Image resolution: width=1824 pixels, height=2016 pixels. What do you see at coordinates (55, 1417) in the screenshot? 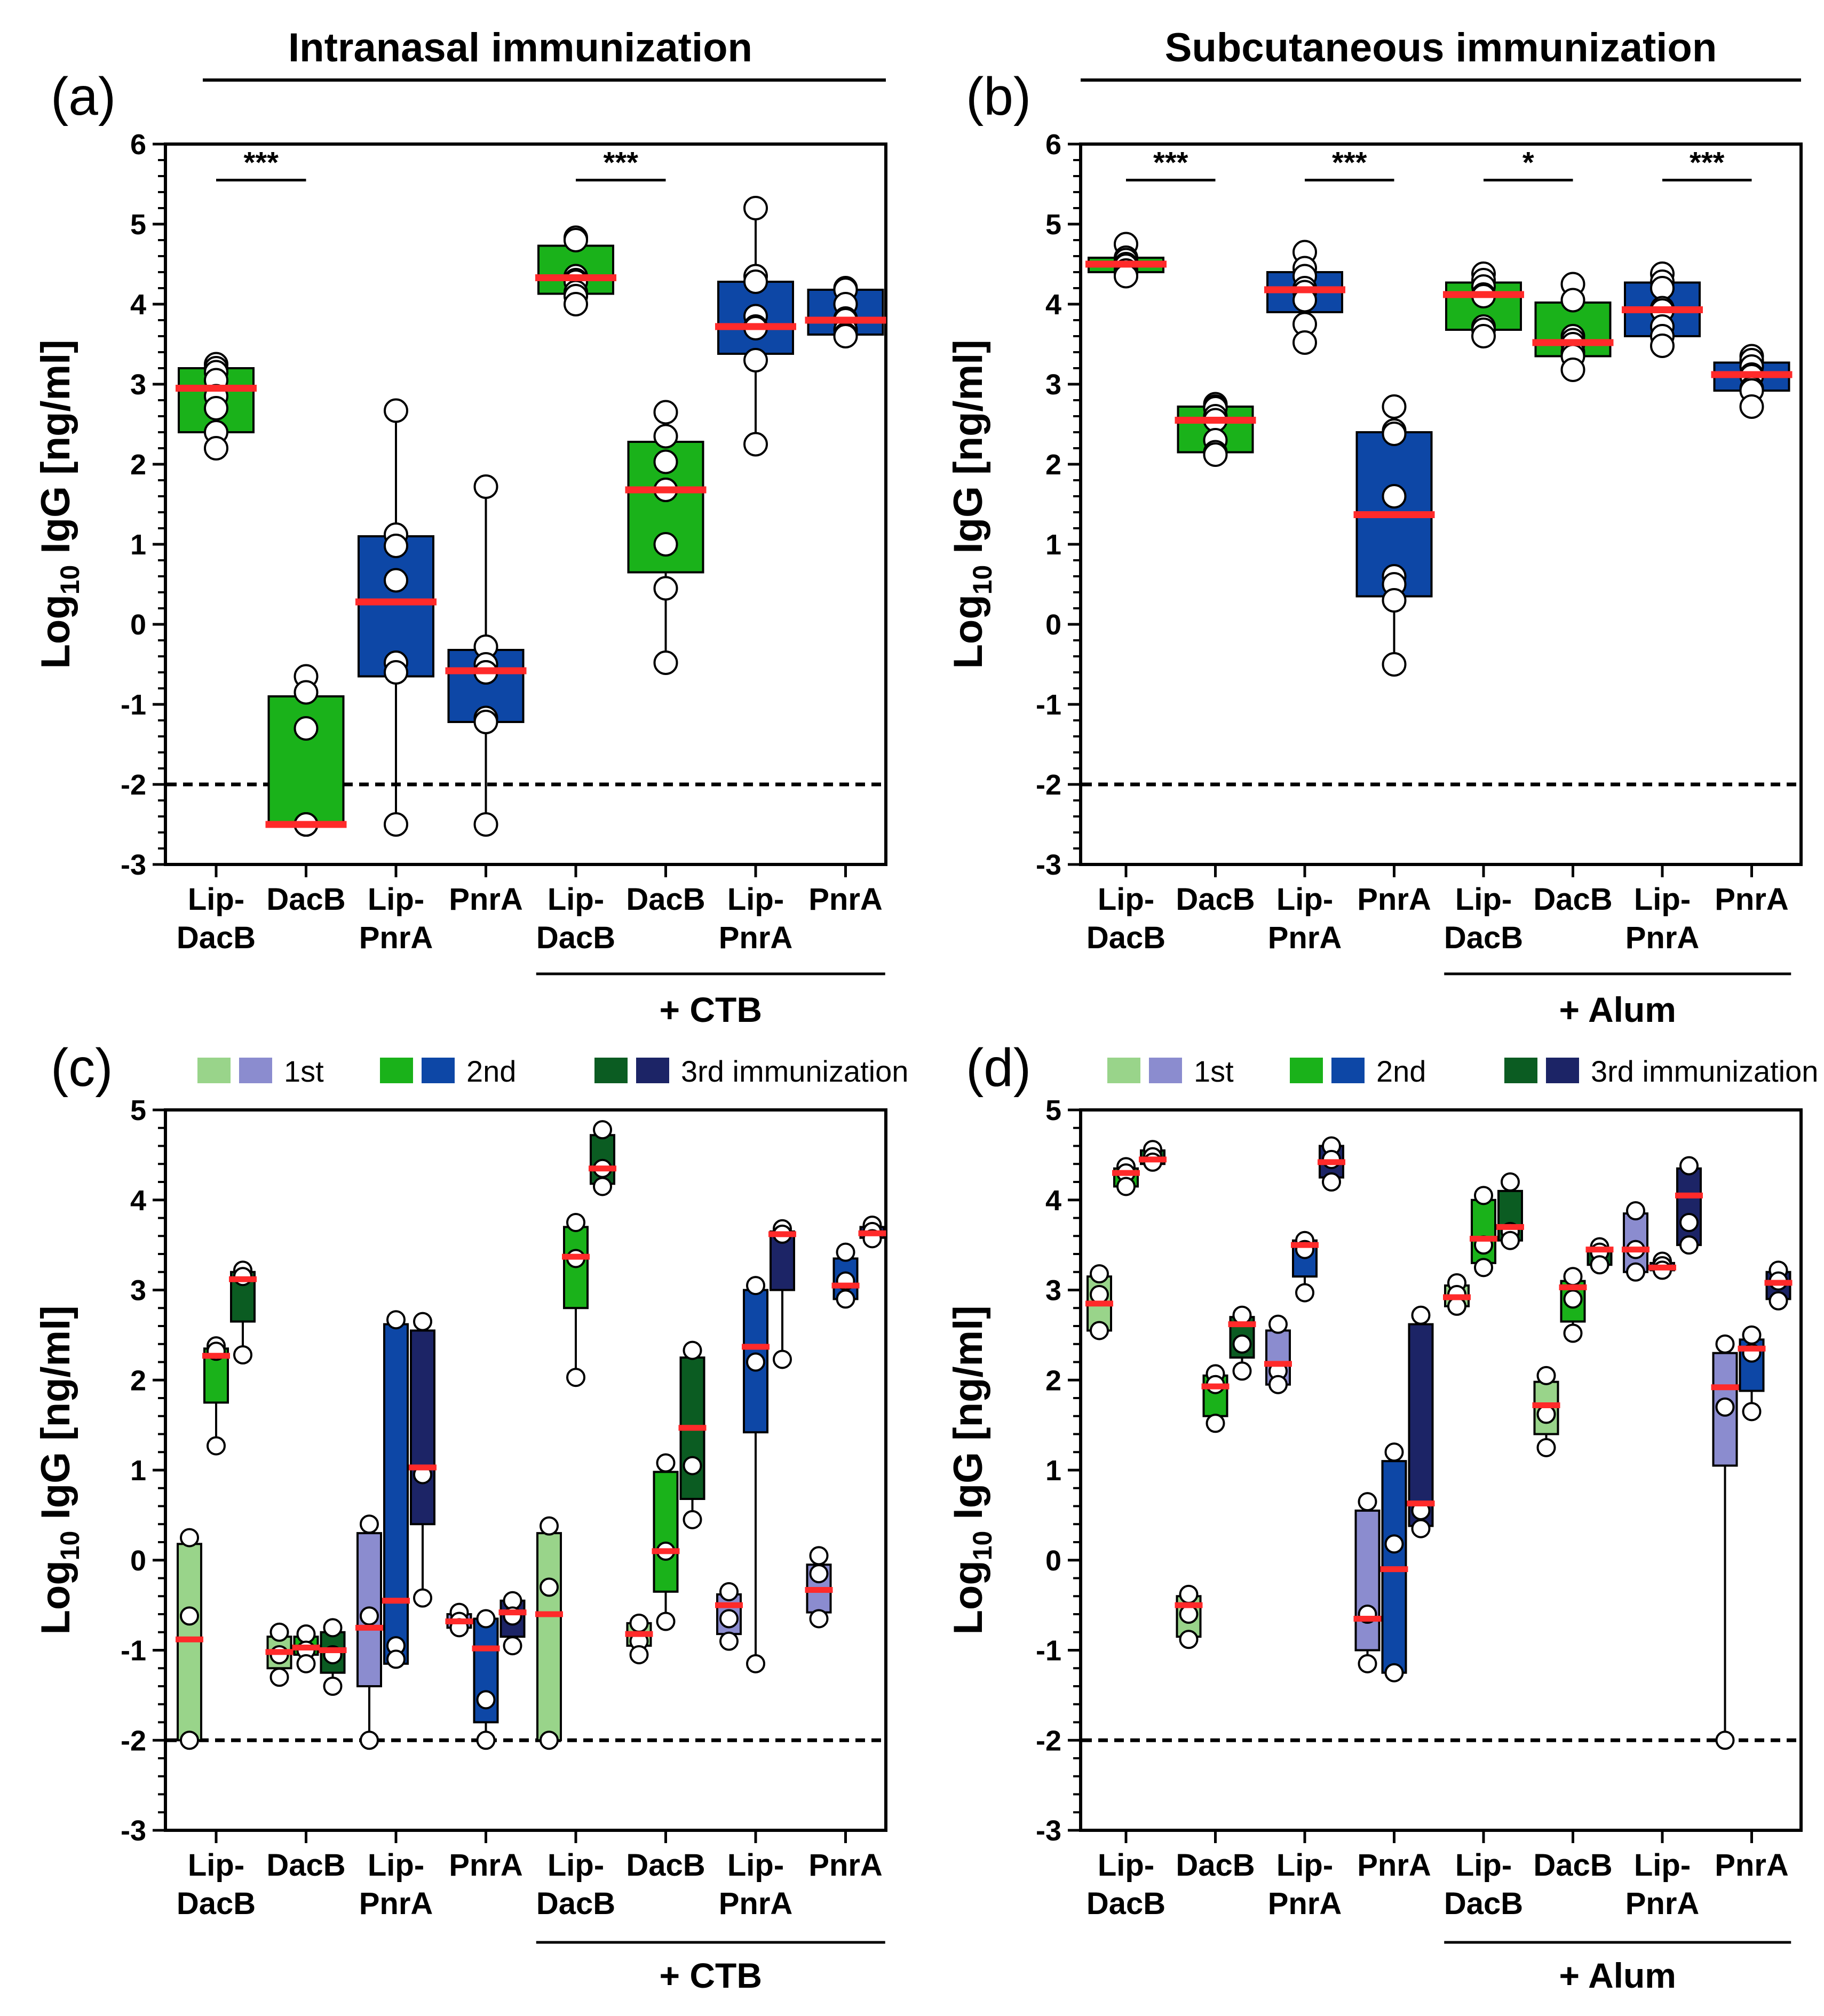
I see `y-axis-label-units: IgG [ng/ml]` at bounding box center [55, 1417].